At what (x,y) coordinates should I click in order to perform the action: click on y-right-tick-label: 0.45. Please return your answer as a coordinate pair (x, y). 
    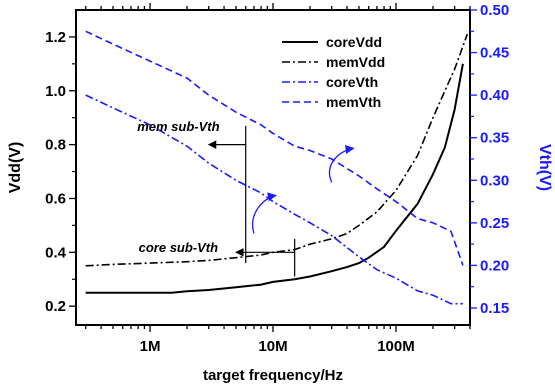
    Looking at the image, I should click on (494, 53).